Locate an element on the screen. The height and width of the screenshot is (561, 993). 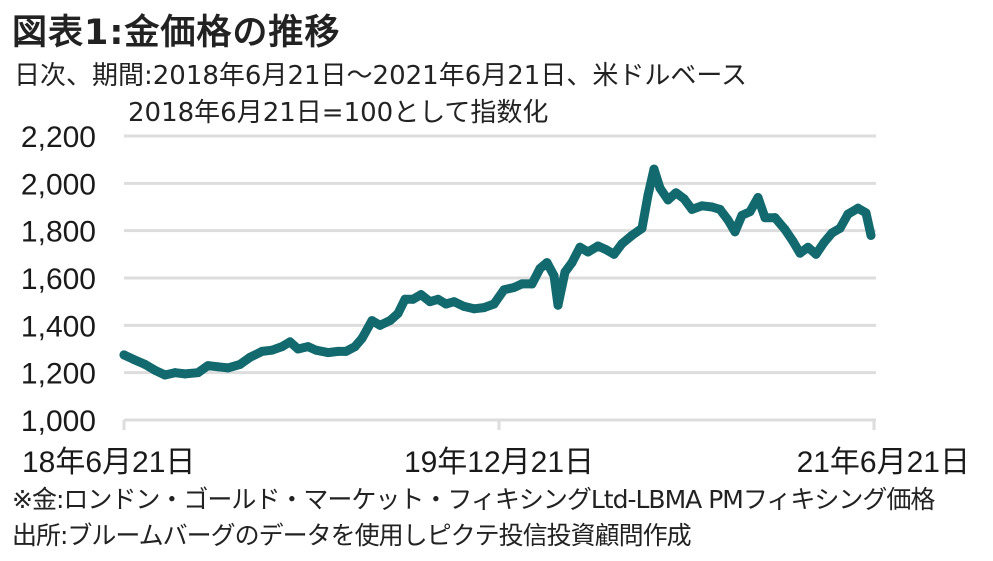
y-tick-label: 1,200 is located at coordinates (58, 374).